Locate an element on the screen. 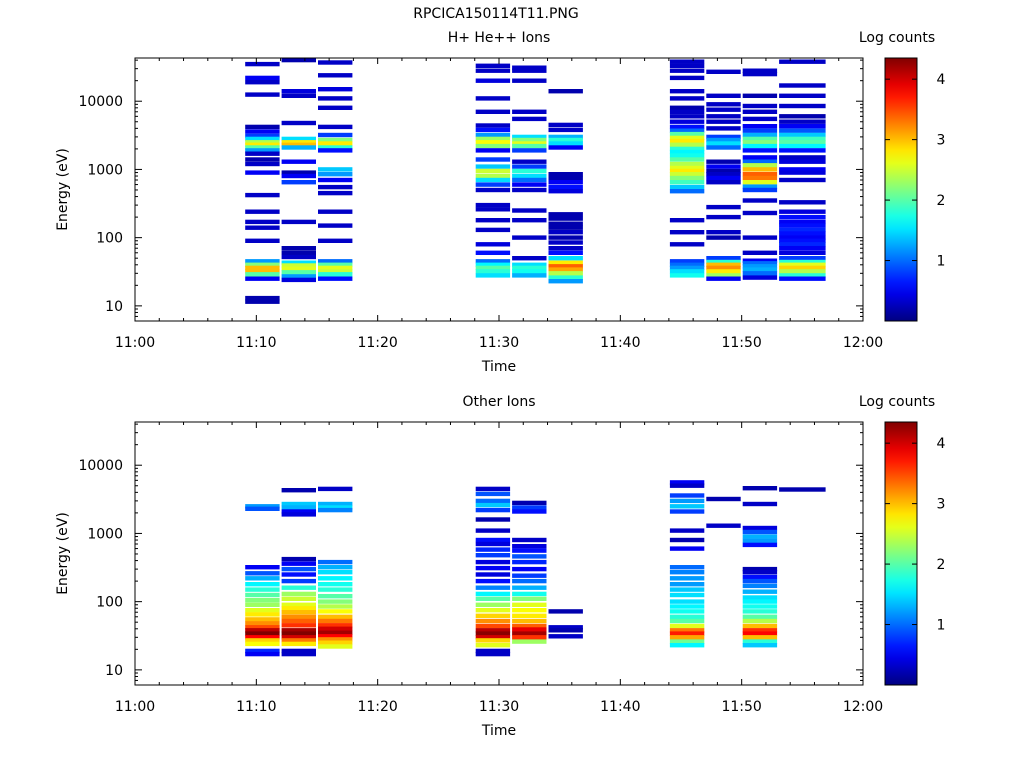  x-axis-label: Time is located at coordinates (498, 731).